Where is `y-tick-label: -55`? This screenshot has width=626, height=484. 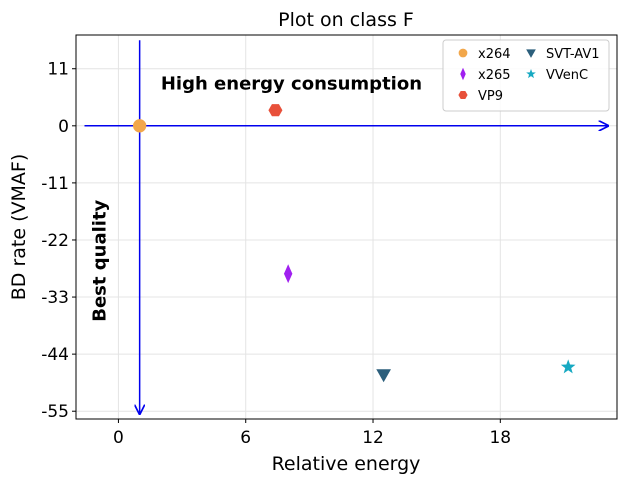 y-tick-label: -55 is located at coordinates (55, 412).